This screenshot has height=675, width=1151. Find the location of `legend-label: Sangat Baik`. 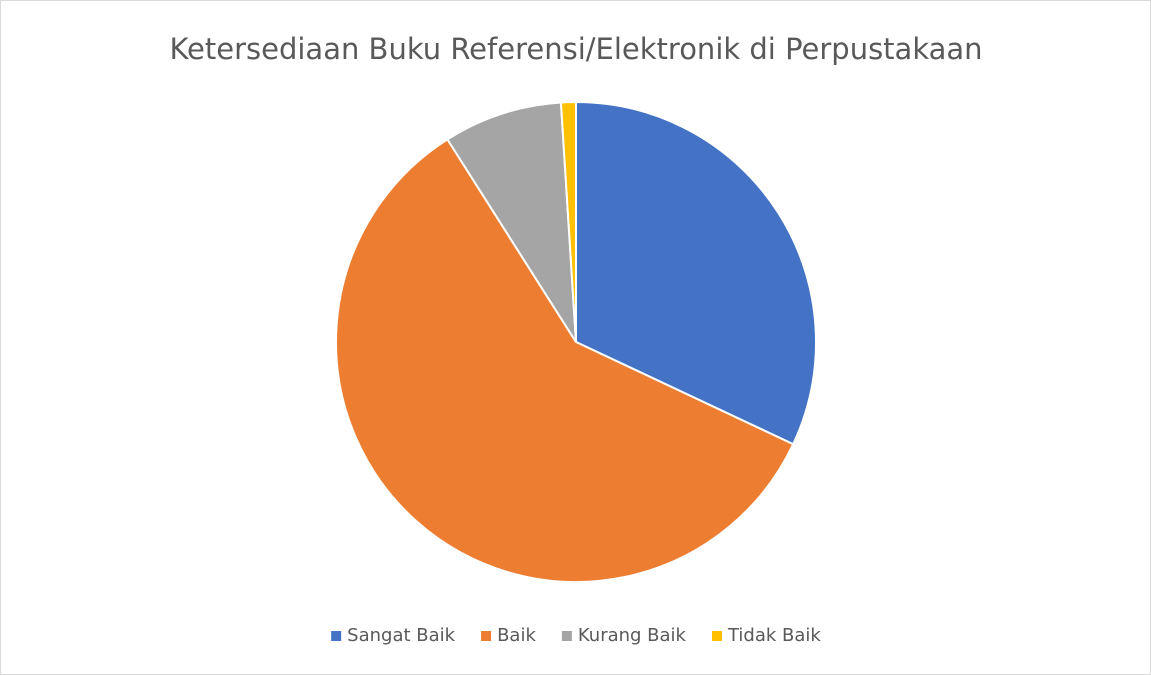

legend-label: Sangat Baik is located at coordinates (401, 635).